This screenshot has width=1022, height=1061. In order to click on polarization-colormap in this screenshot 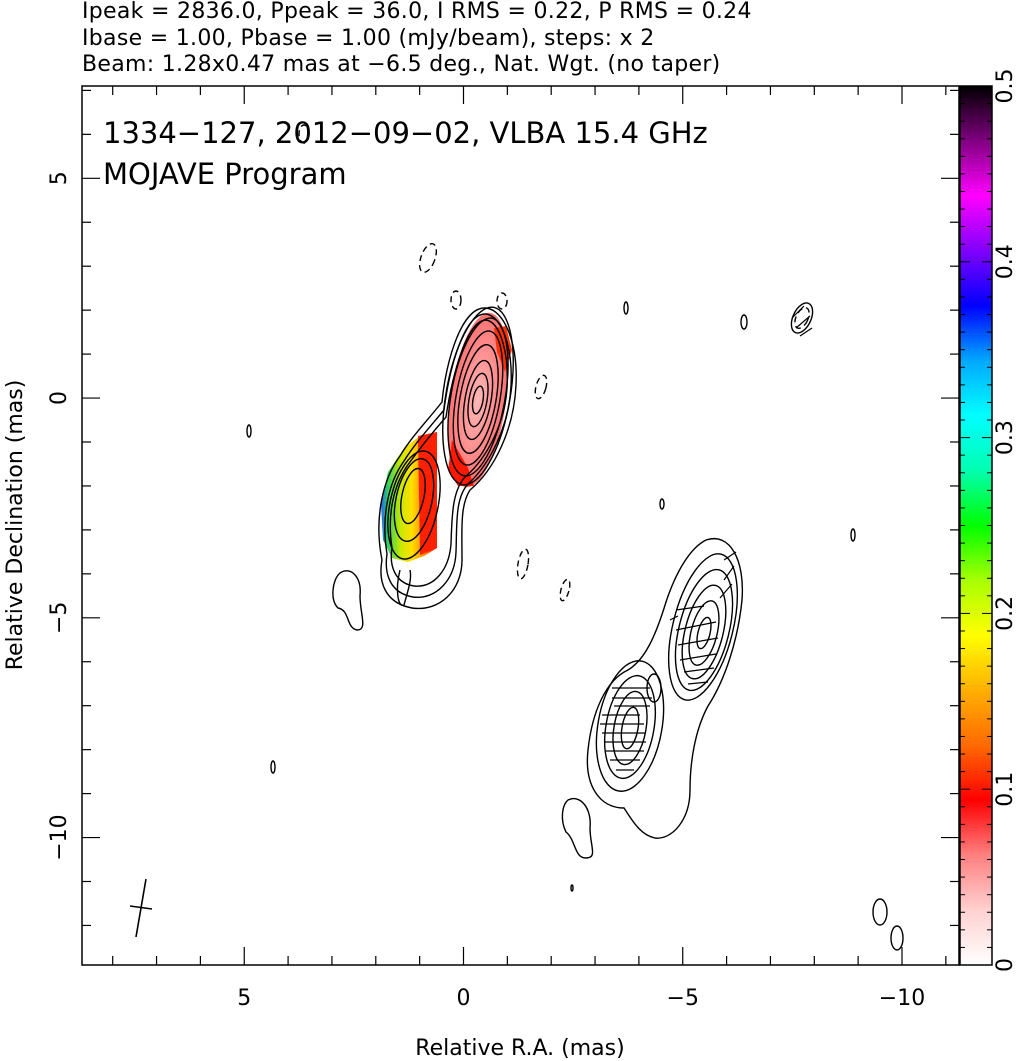, I will do `click(446, 437)`.